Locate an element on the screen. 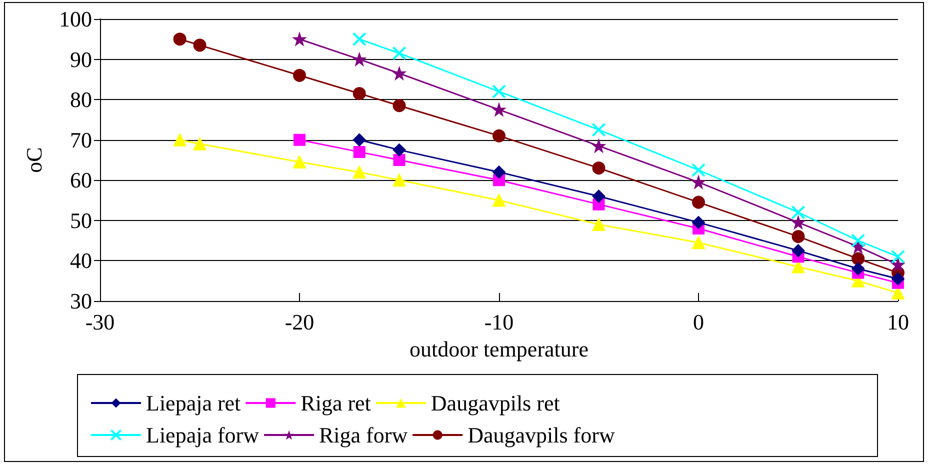  y-tick-label: 60 is located at coordinates (81, 180).